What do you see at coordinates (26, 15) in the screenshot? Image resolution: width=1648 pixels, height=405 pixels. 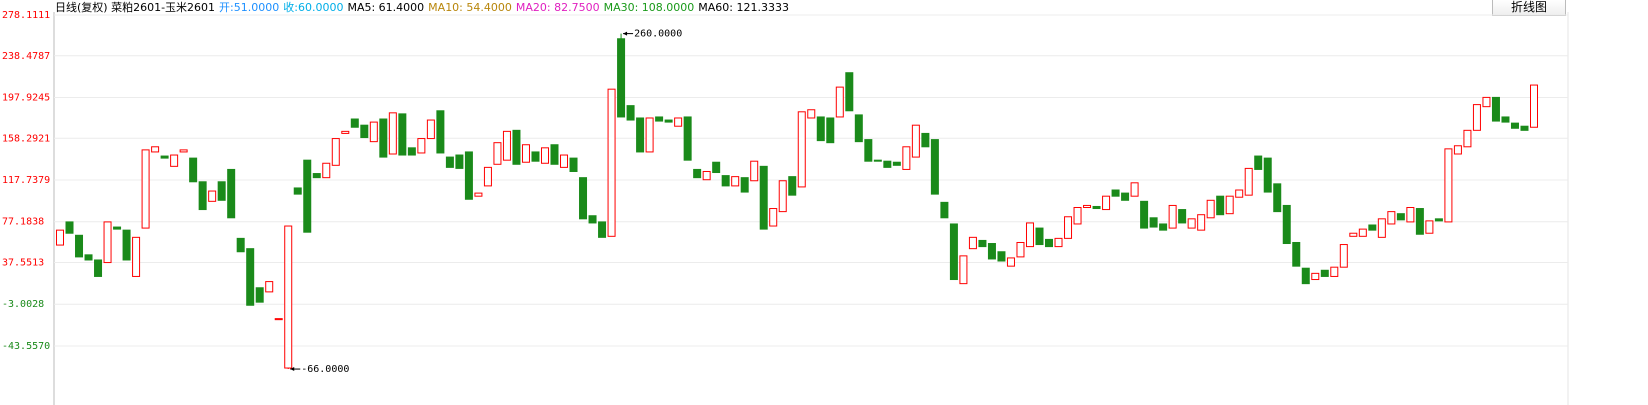 I see `y-tick-label: 278.1111` at bounding box center [26, 15].